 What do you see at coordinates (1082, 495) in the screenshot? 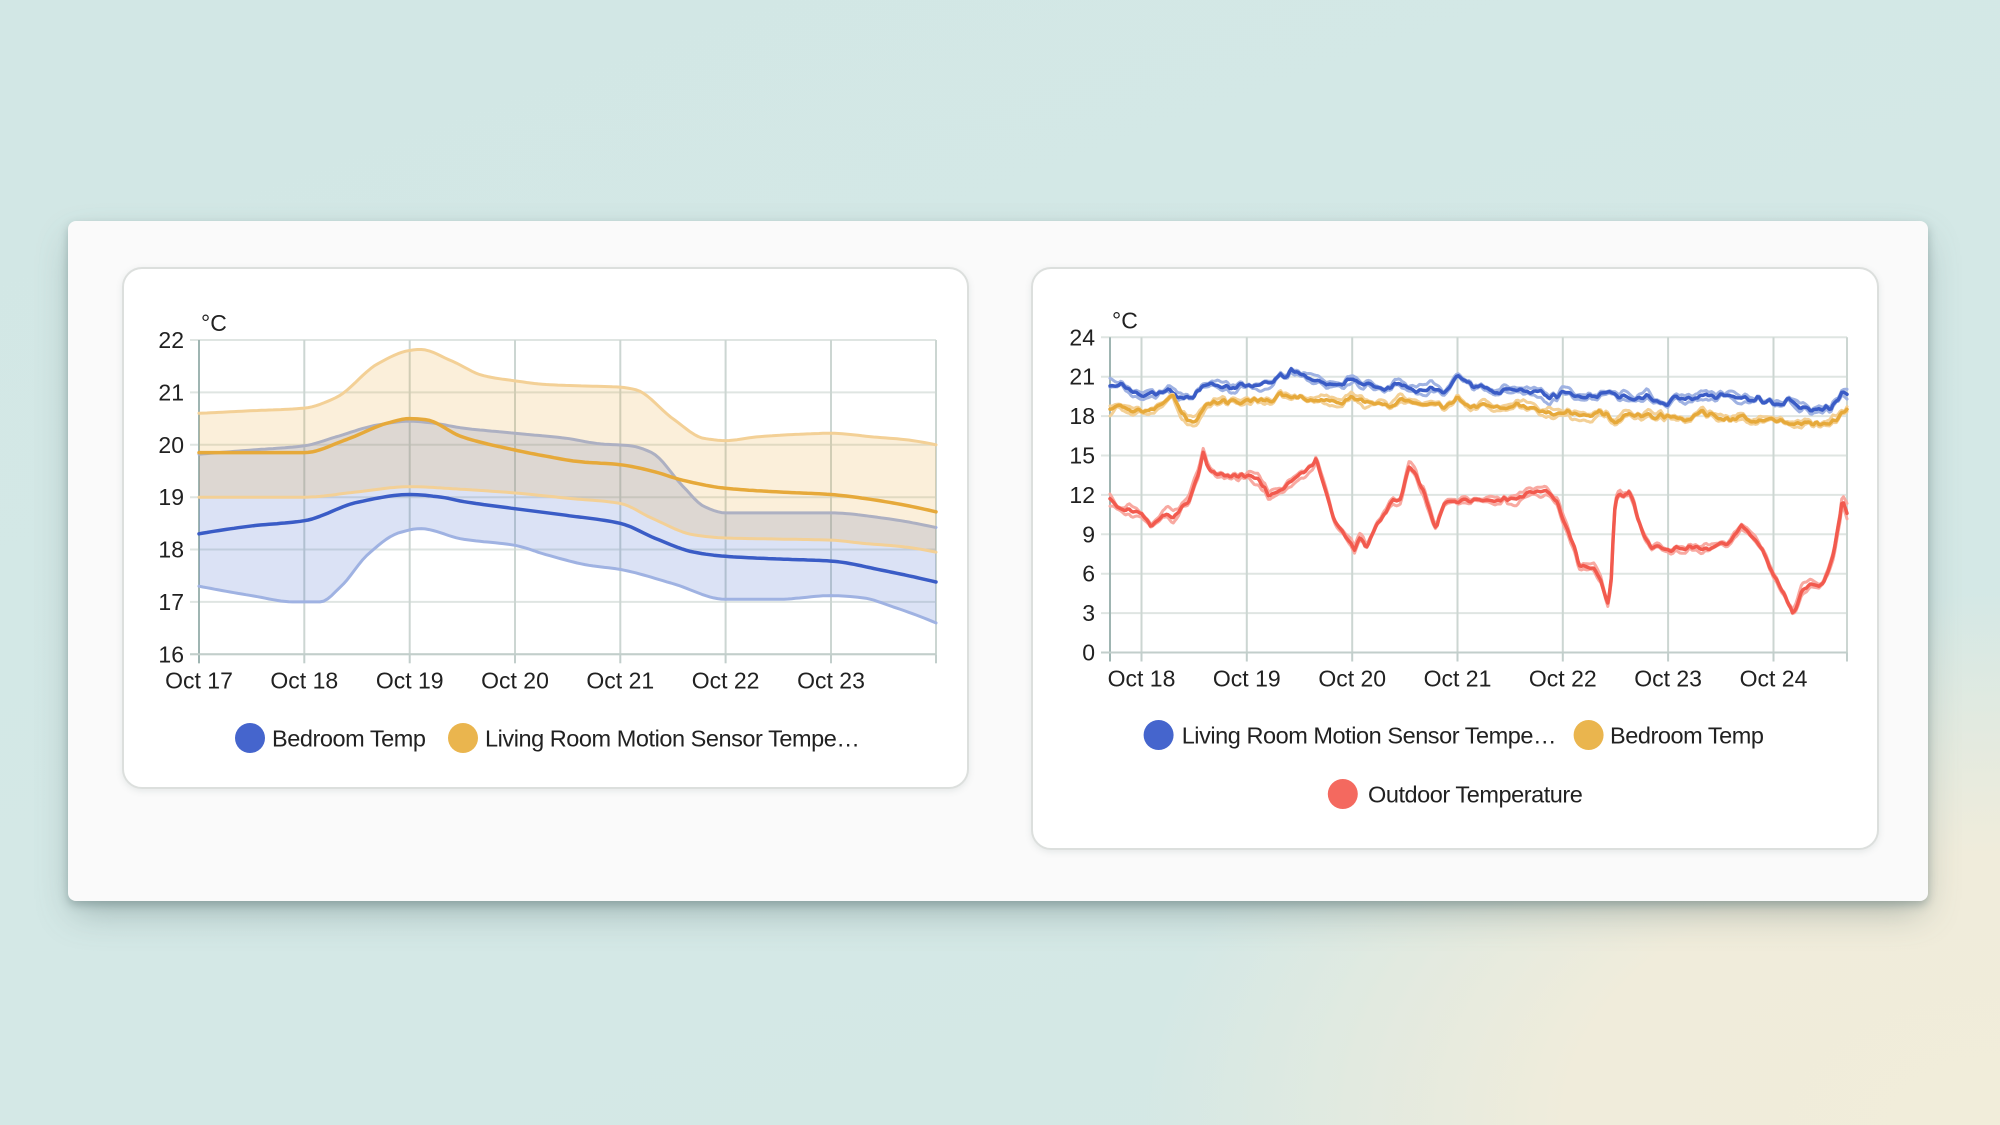
I see `svg-text: 12` at bounding box center [1082, 495].